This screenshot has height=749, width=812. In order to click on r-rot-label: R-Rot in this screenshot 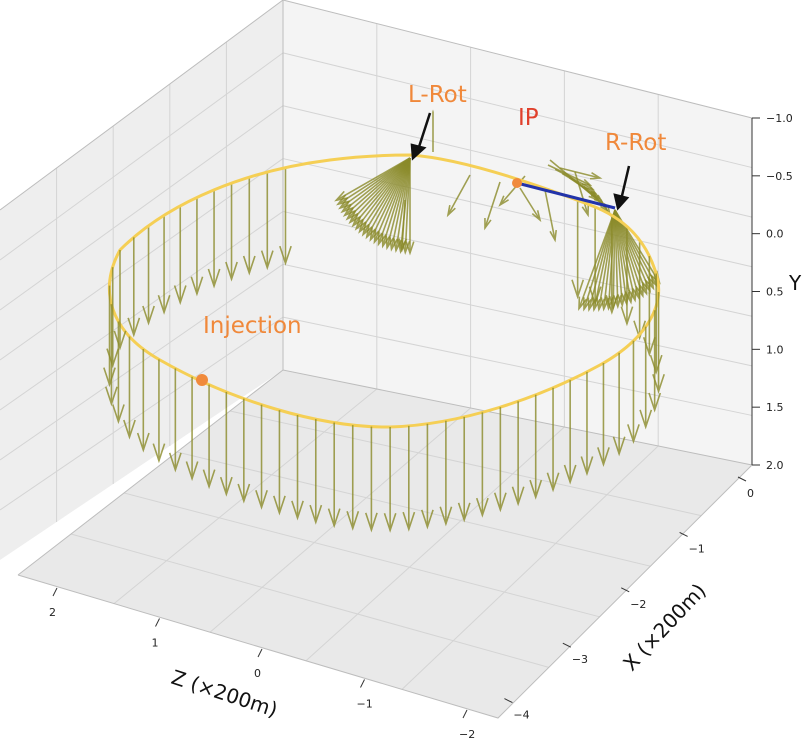, I will do `click(635, 143)`.